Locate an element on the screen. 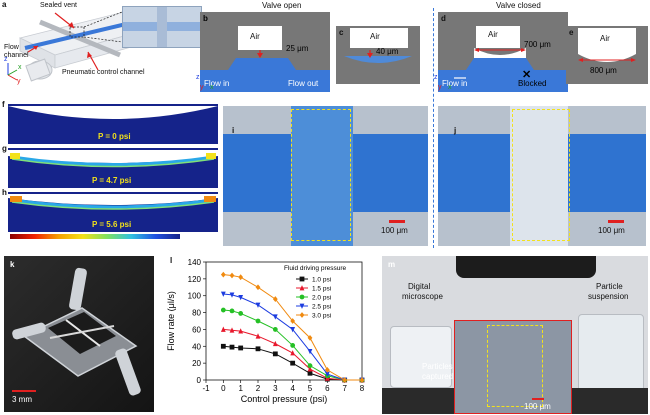  label-microscope-2: microscope is located at coordinates (422, 296).